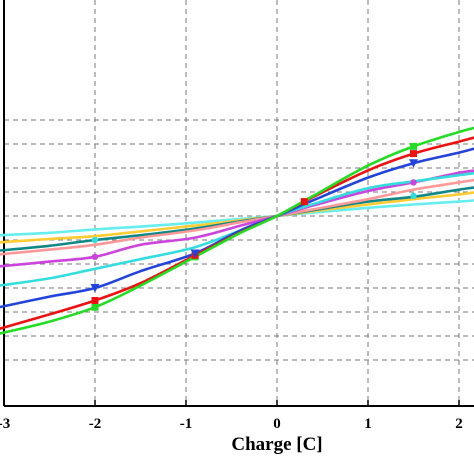  Describe the element at coordinates (277, 424) in the screenshot. I see `x-tick-label-3: 0` at that location.